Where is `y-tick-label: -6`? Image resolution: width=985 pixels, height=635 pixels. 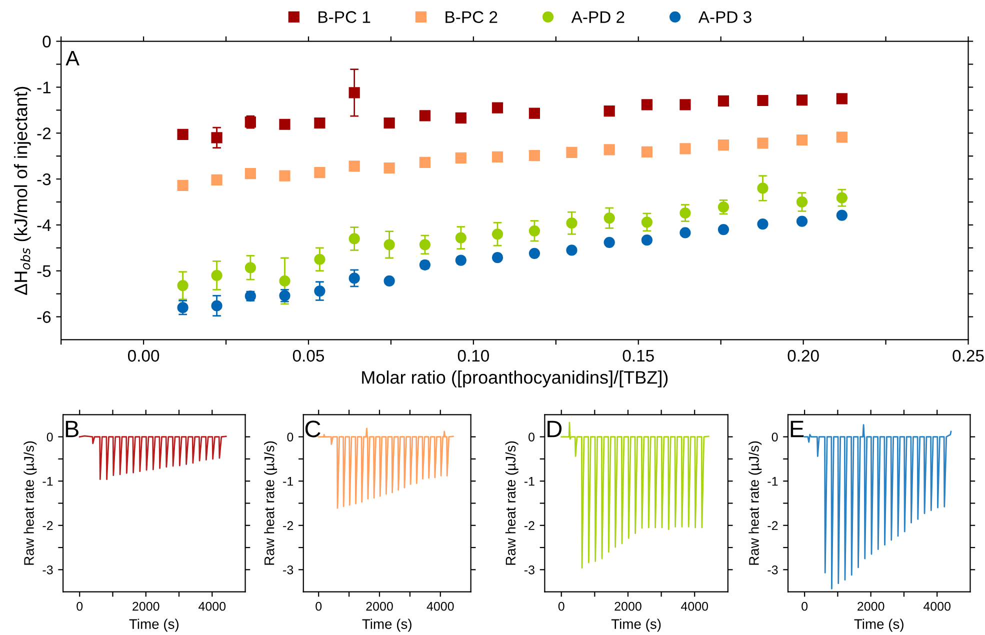 y-tick-label: -6 is located at coordinates (44, 317).